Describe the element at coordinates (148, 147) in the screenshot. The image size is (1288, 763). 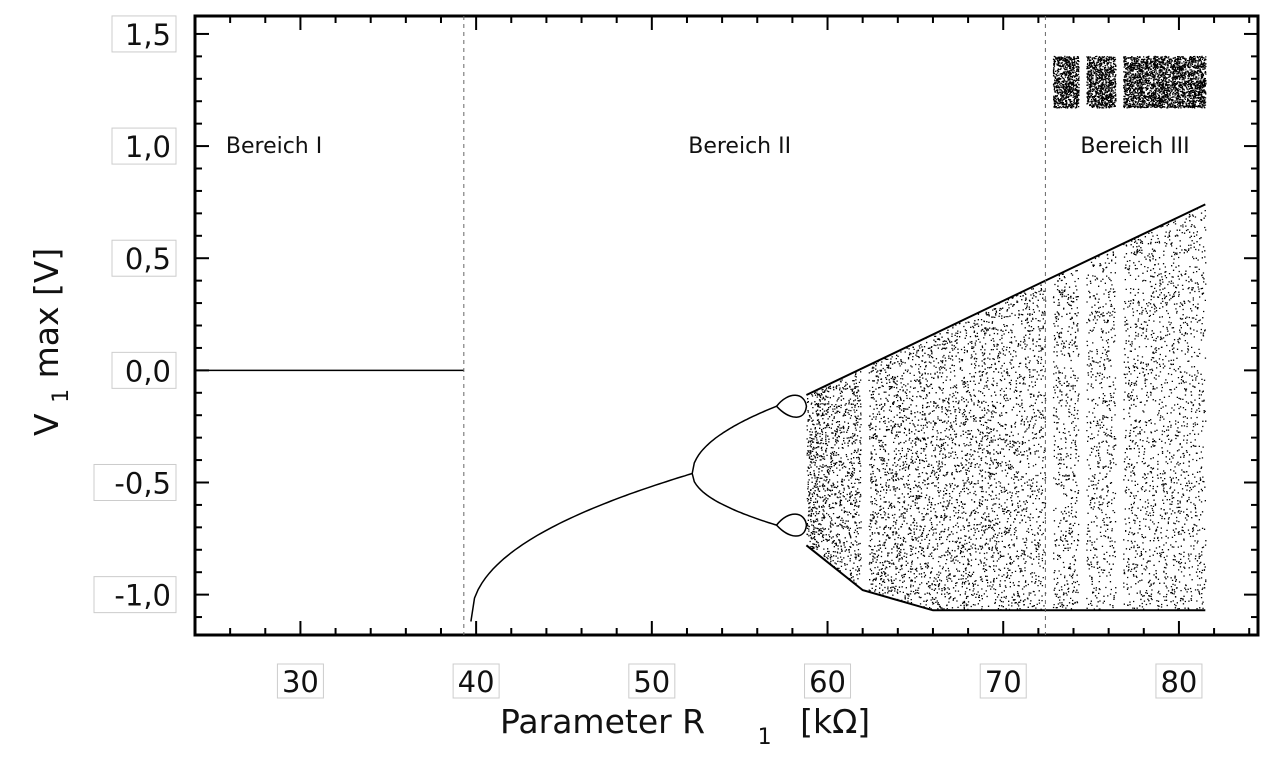
I see `y-tick-label: 1,0` at that location.